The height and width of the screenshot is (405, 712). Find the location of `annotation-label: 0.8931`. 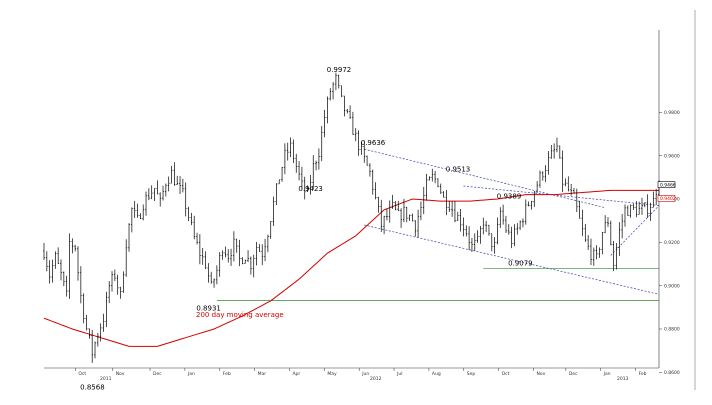

annotation-label: 0.8931 is located at coordinates (208, 309).